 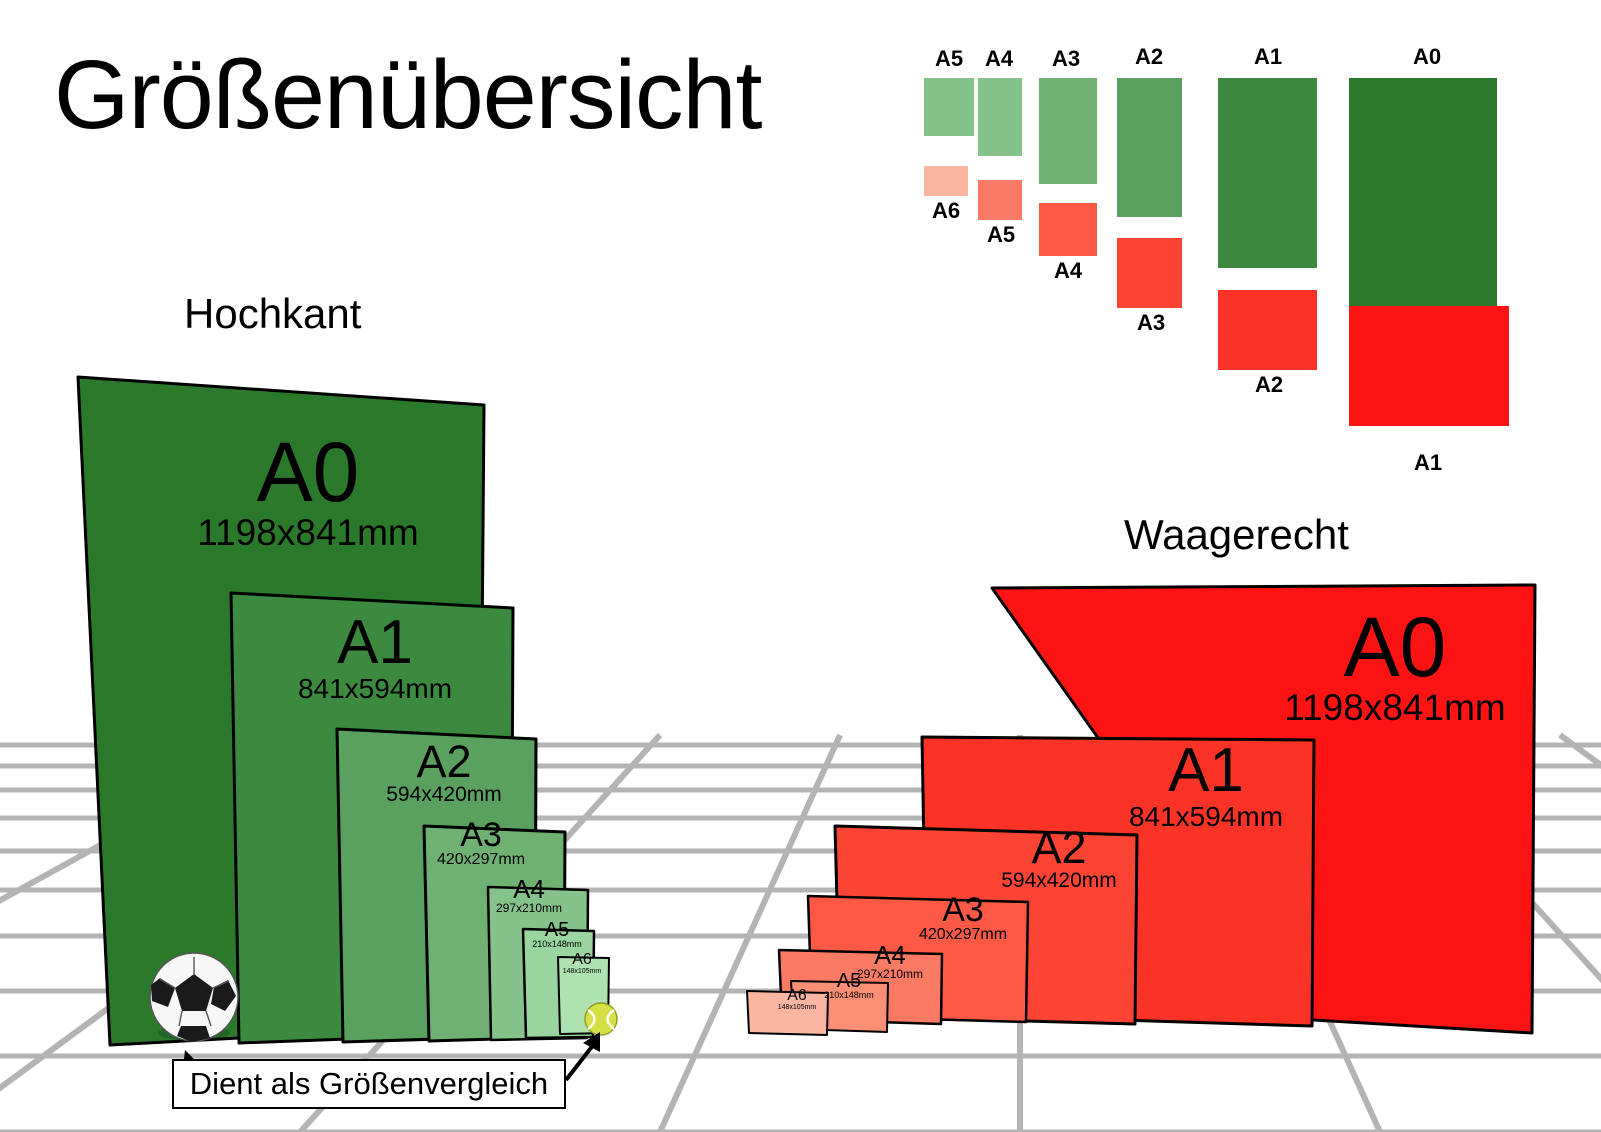 What do you see at coordinates (1267, 330) in the screenshot?
I see `cascade-red-a2` at bounding box center [1267, 330].